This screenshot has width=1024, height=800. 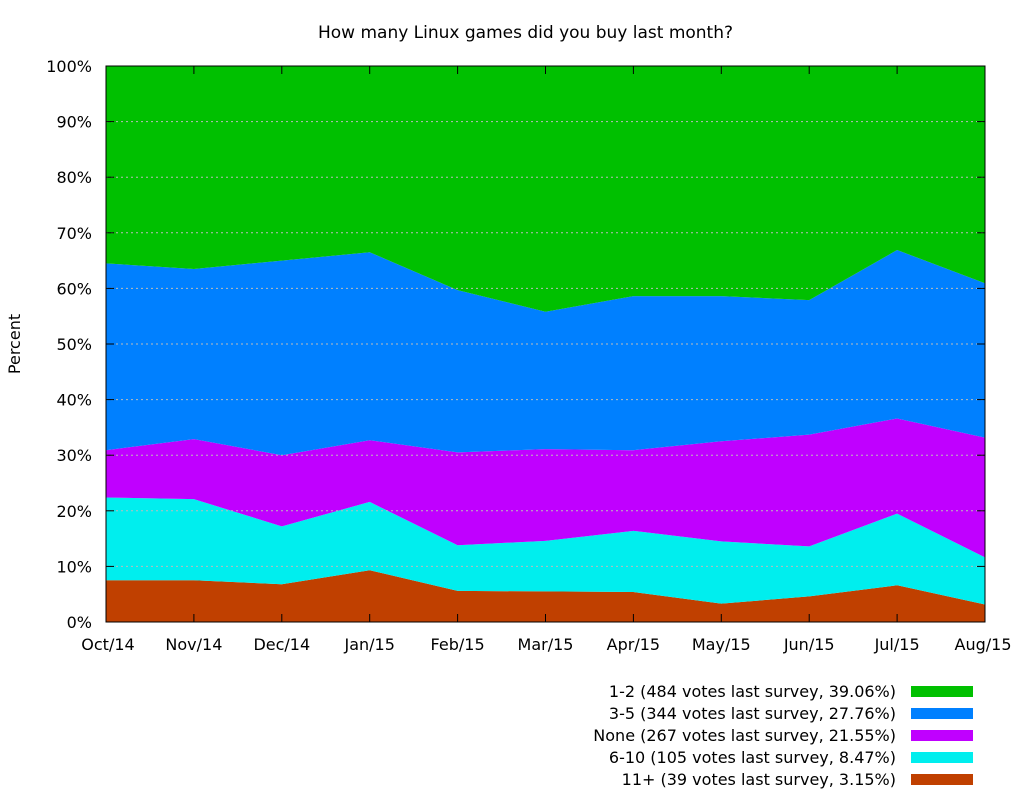 What do you see at coordinates (74, 288) in the screenshot?
I see `y-tick-label: 60%` at bounding box center [74, 288].